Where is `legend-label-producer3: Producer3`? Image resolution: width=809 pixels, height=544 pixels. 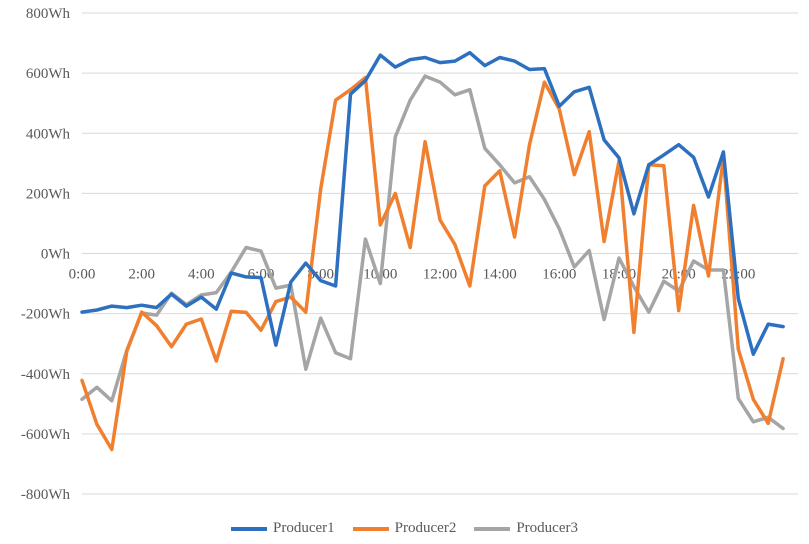 legend-label-producer3: Producer3 is located at coordinates (547, 528).